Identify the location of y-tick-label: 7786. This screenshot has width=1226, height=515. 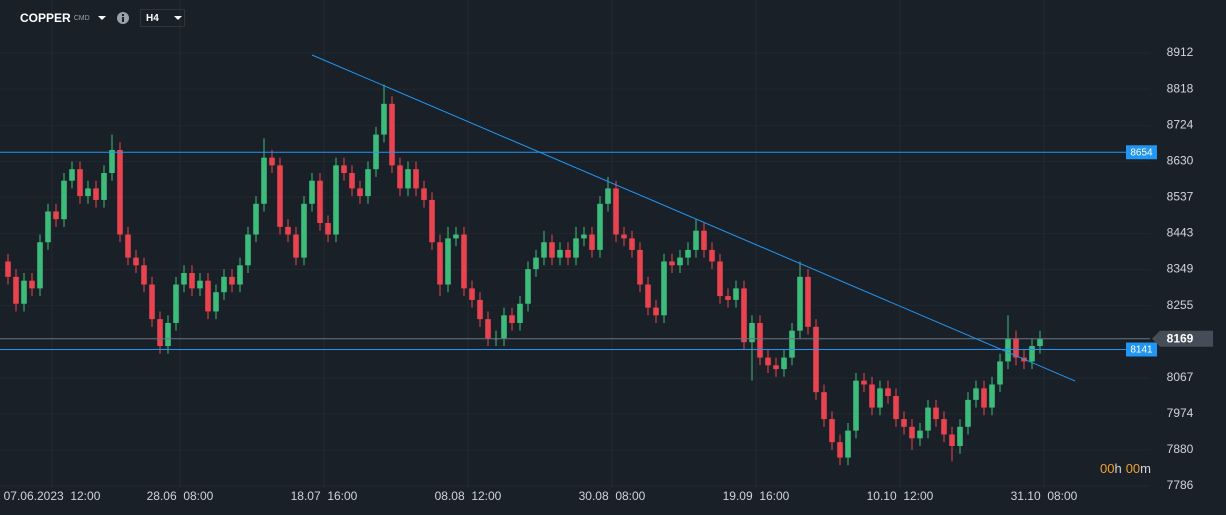
(1180, 485).